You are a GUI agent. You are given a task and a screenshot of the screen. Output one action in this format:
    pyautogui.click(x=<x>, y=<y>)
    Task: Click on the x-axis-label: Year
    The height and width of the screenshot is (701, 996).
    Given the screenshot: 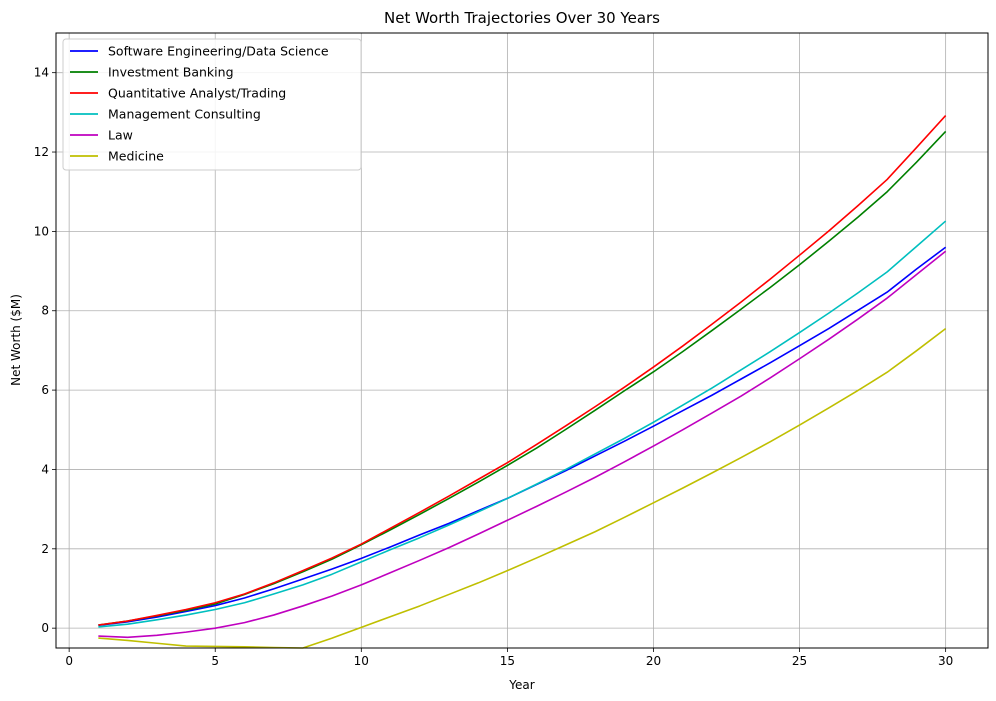 What is the action you would take?
    pyautogui.click(x=521, y=685)
    